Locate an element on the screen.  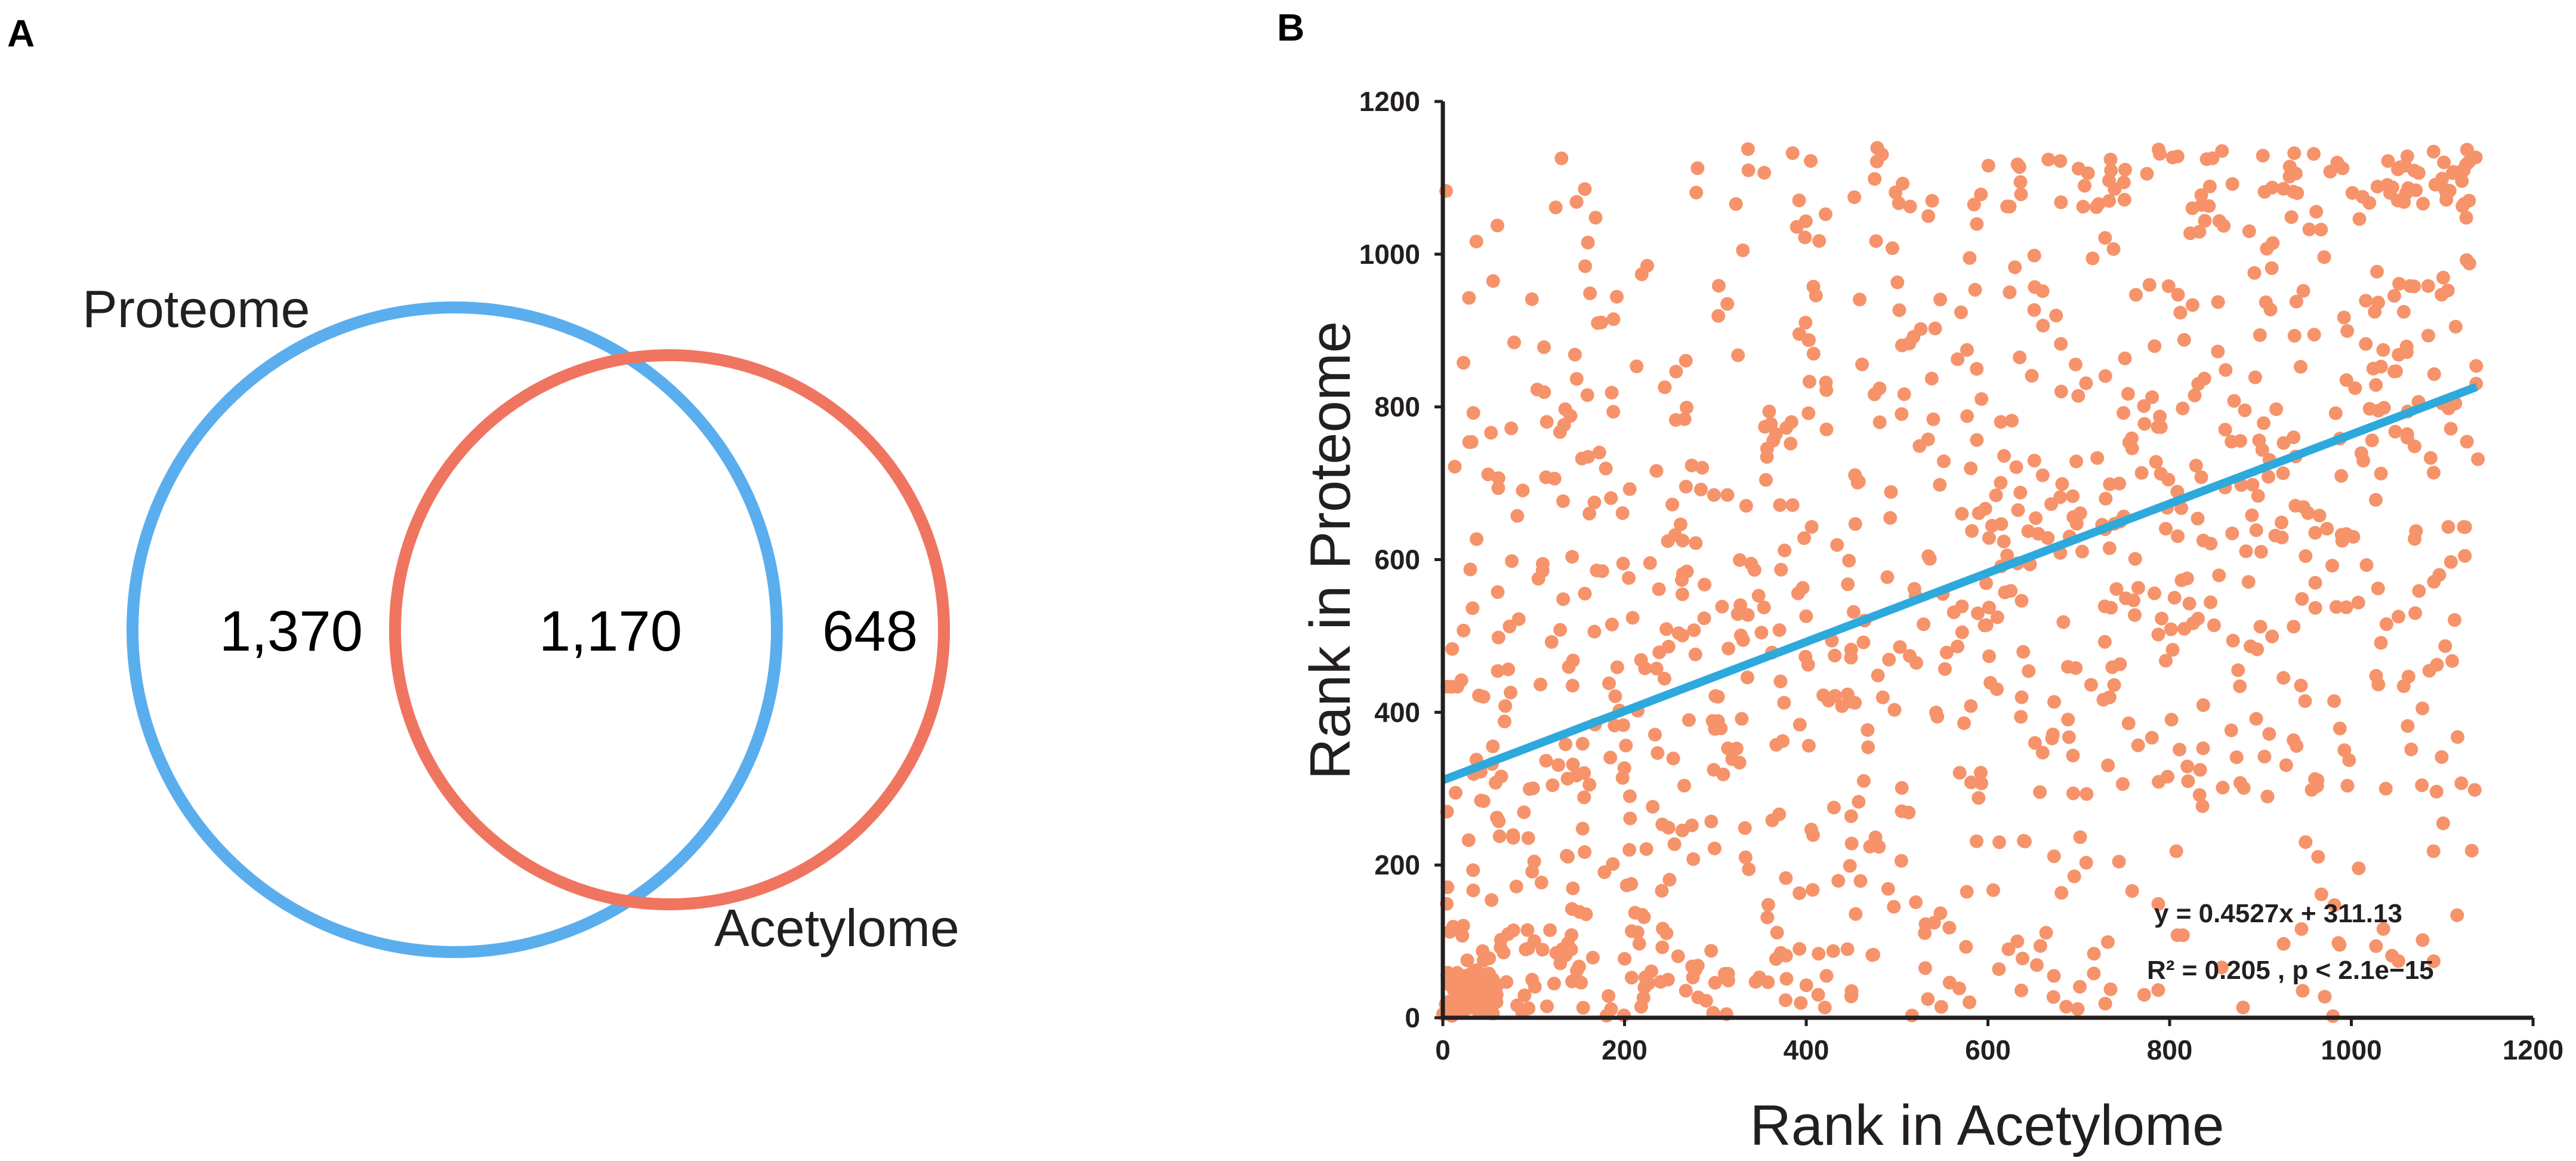
regression-stats: R² = 0.205 , p < 2.1e−15 is located at coordinates (2290, 971).